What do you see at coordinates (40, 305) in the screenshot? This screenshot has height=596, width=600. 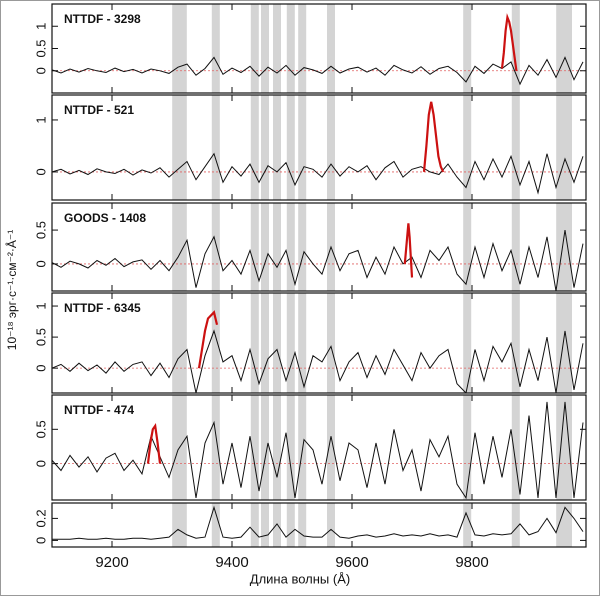 I see `y-tick-label: 1` at bounding box center [40, 305].